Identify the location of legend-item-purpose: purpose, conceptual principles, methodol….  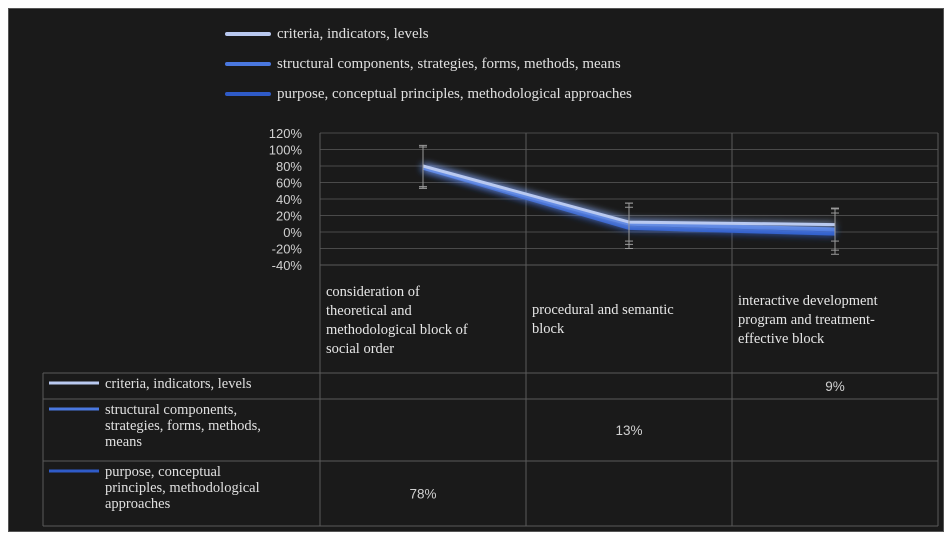
(428, 94).